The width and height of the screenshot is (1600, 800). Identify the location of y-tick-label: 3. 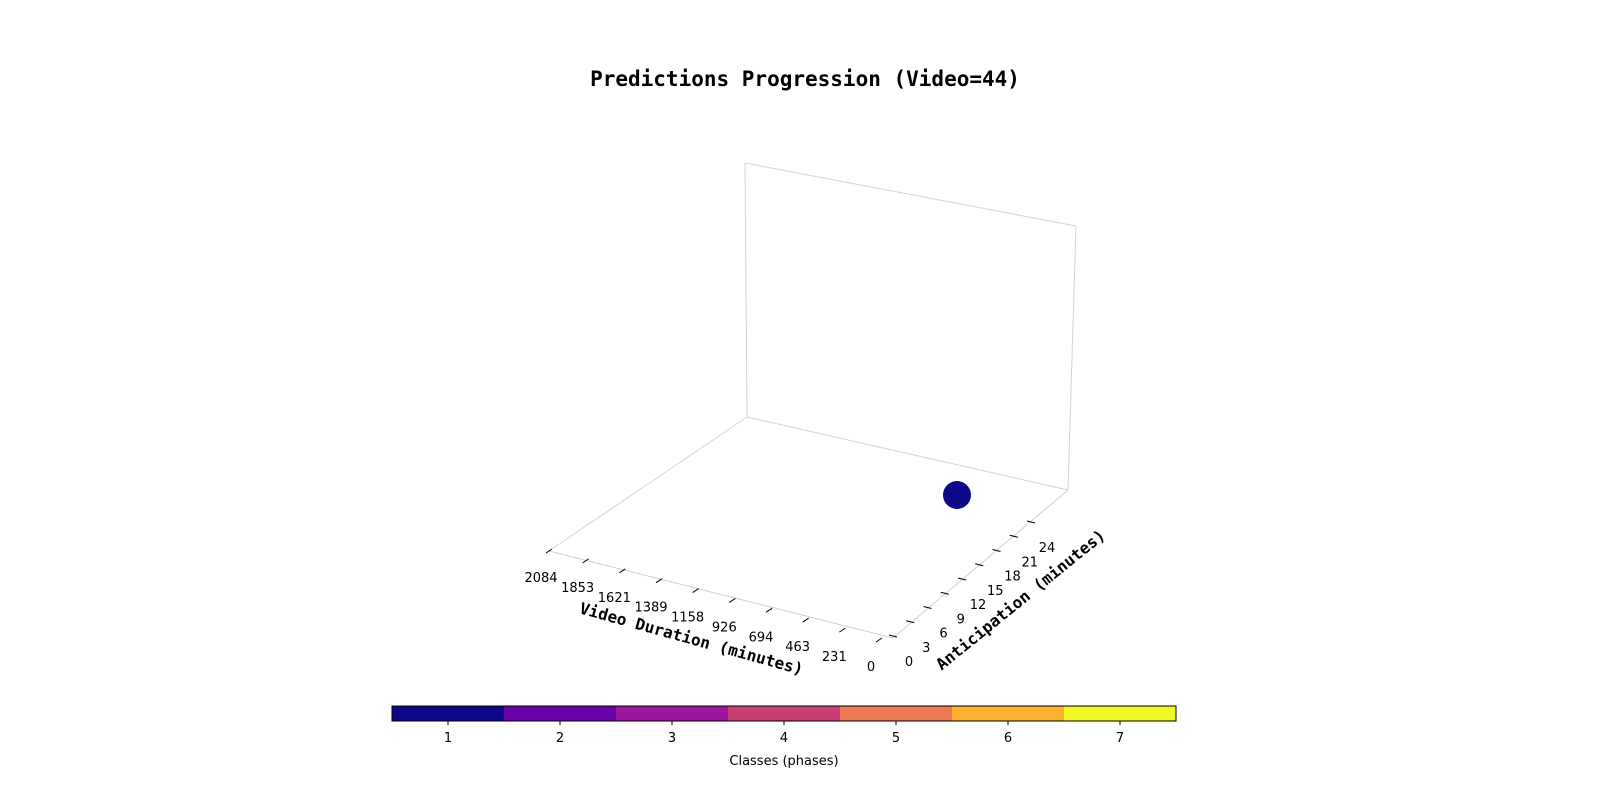
(926, 648).